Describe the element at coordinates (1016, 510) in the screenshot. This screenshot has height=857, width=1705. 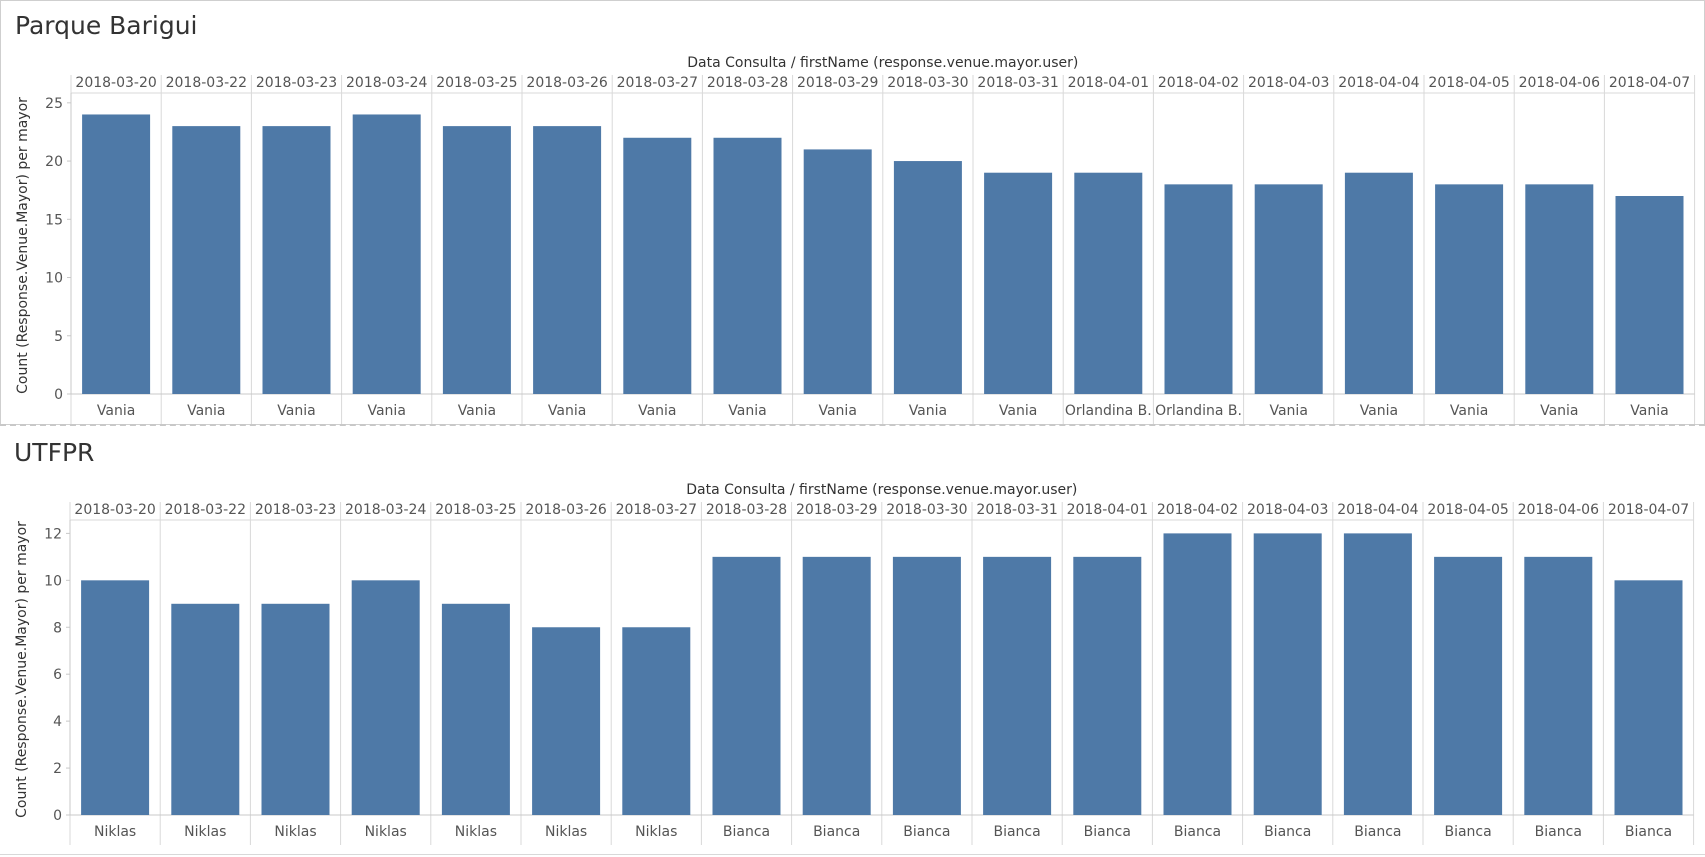
I see `x-category-label: 2018-03-31` at that location.